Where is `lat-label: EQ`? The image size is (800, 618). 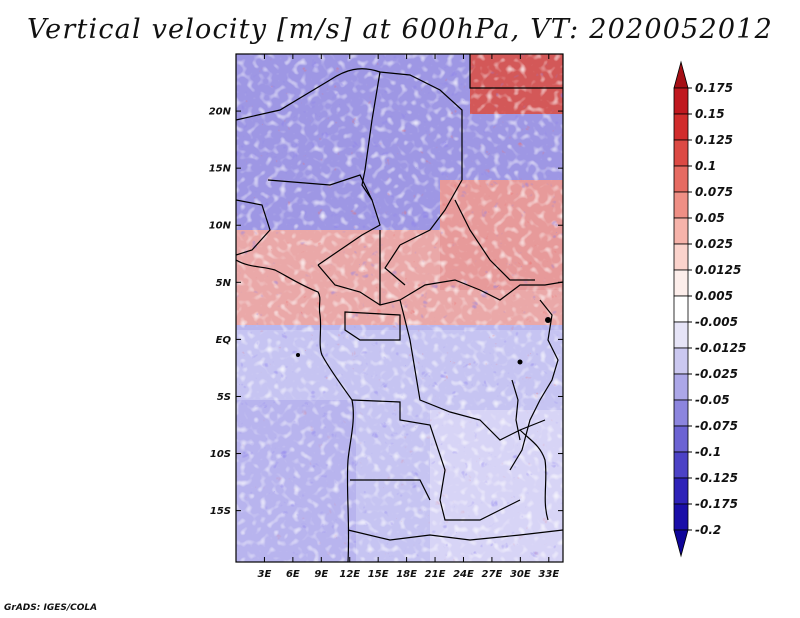 lat-label: EQ is located at coordinates (224, 340).